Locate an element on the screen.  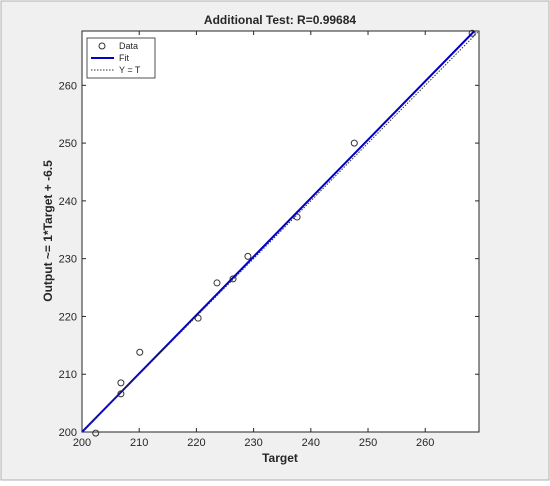
y-tick-label: 240 is located at coordinates (68, 202).